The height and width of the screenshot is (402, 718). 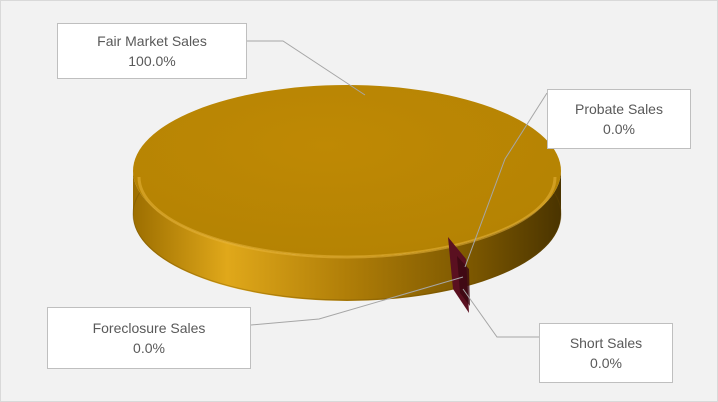 I want to click on leader-line-short-sales, so click(x=500, y=313).